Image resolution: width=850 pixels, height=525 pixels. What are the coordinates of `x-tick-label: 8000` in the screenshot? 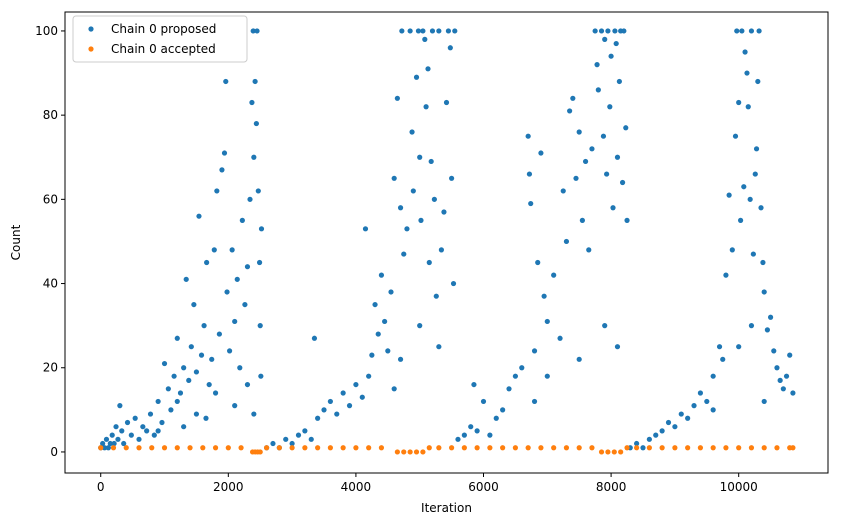 It's located at (611, 487).